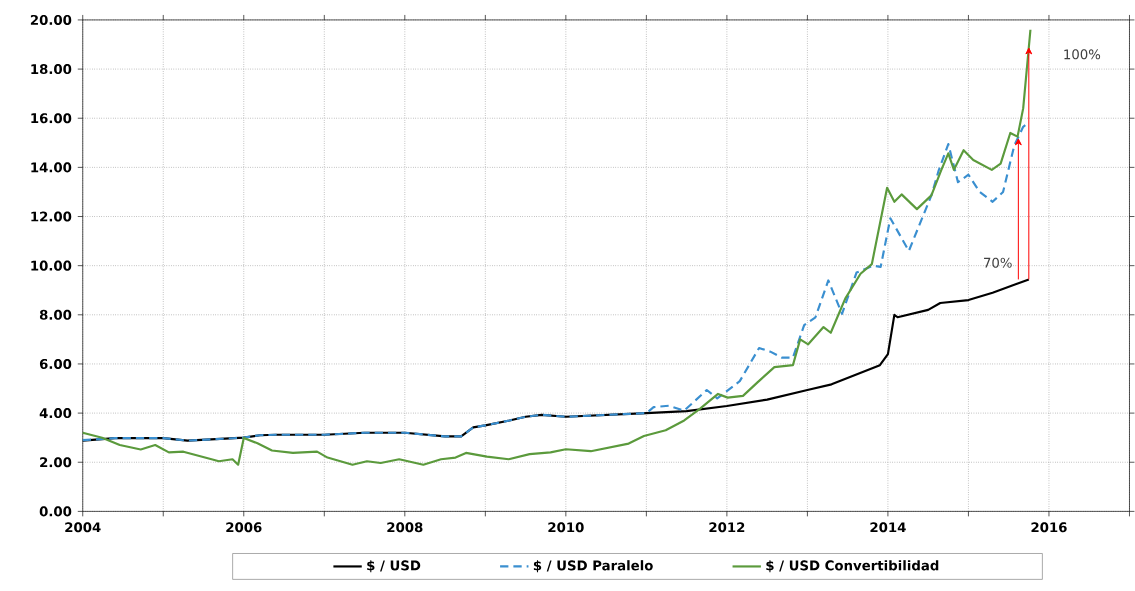 The width and height of the screenshot is (1135, 591). I want to click on y-tick-label: 12.00, so click(51, 216).